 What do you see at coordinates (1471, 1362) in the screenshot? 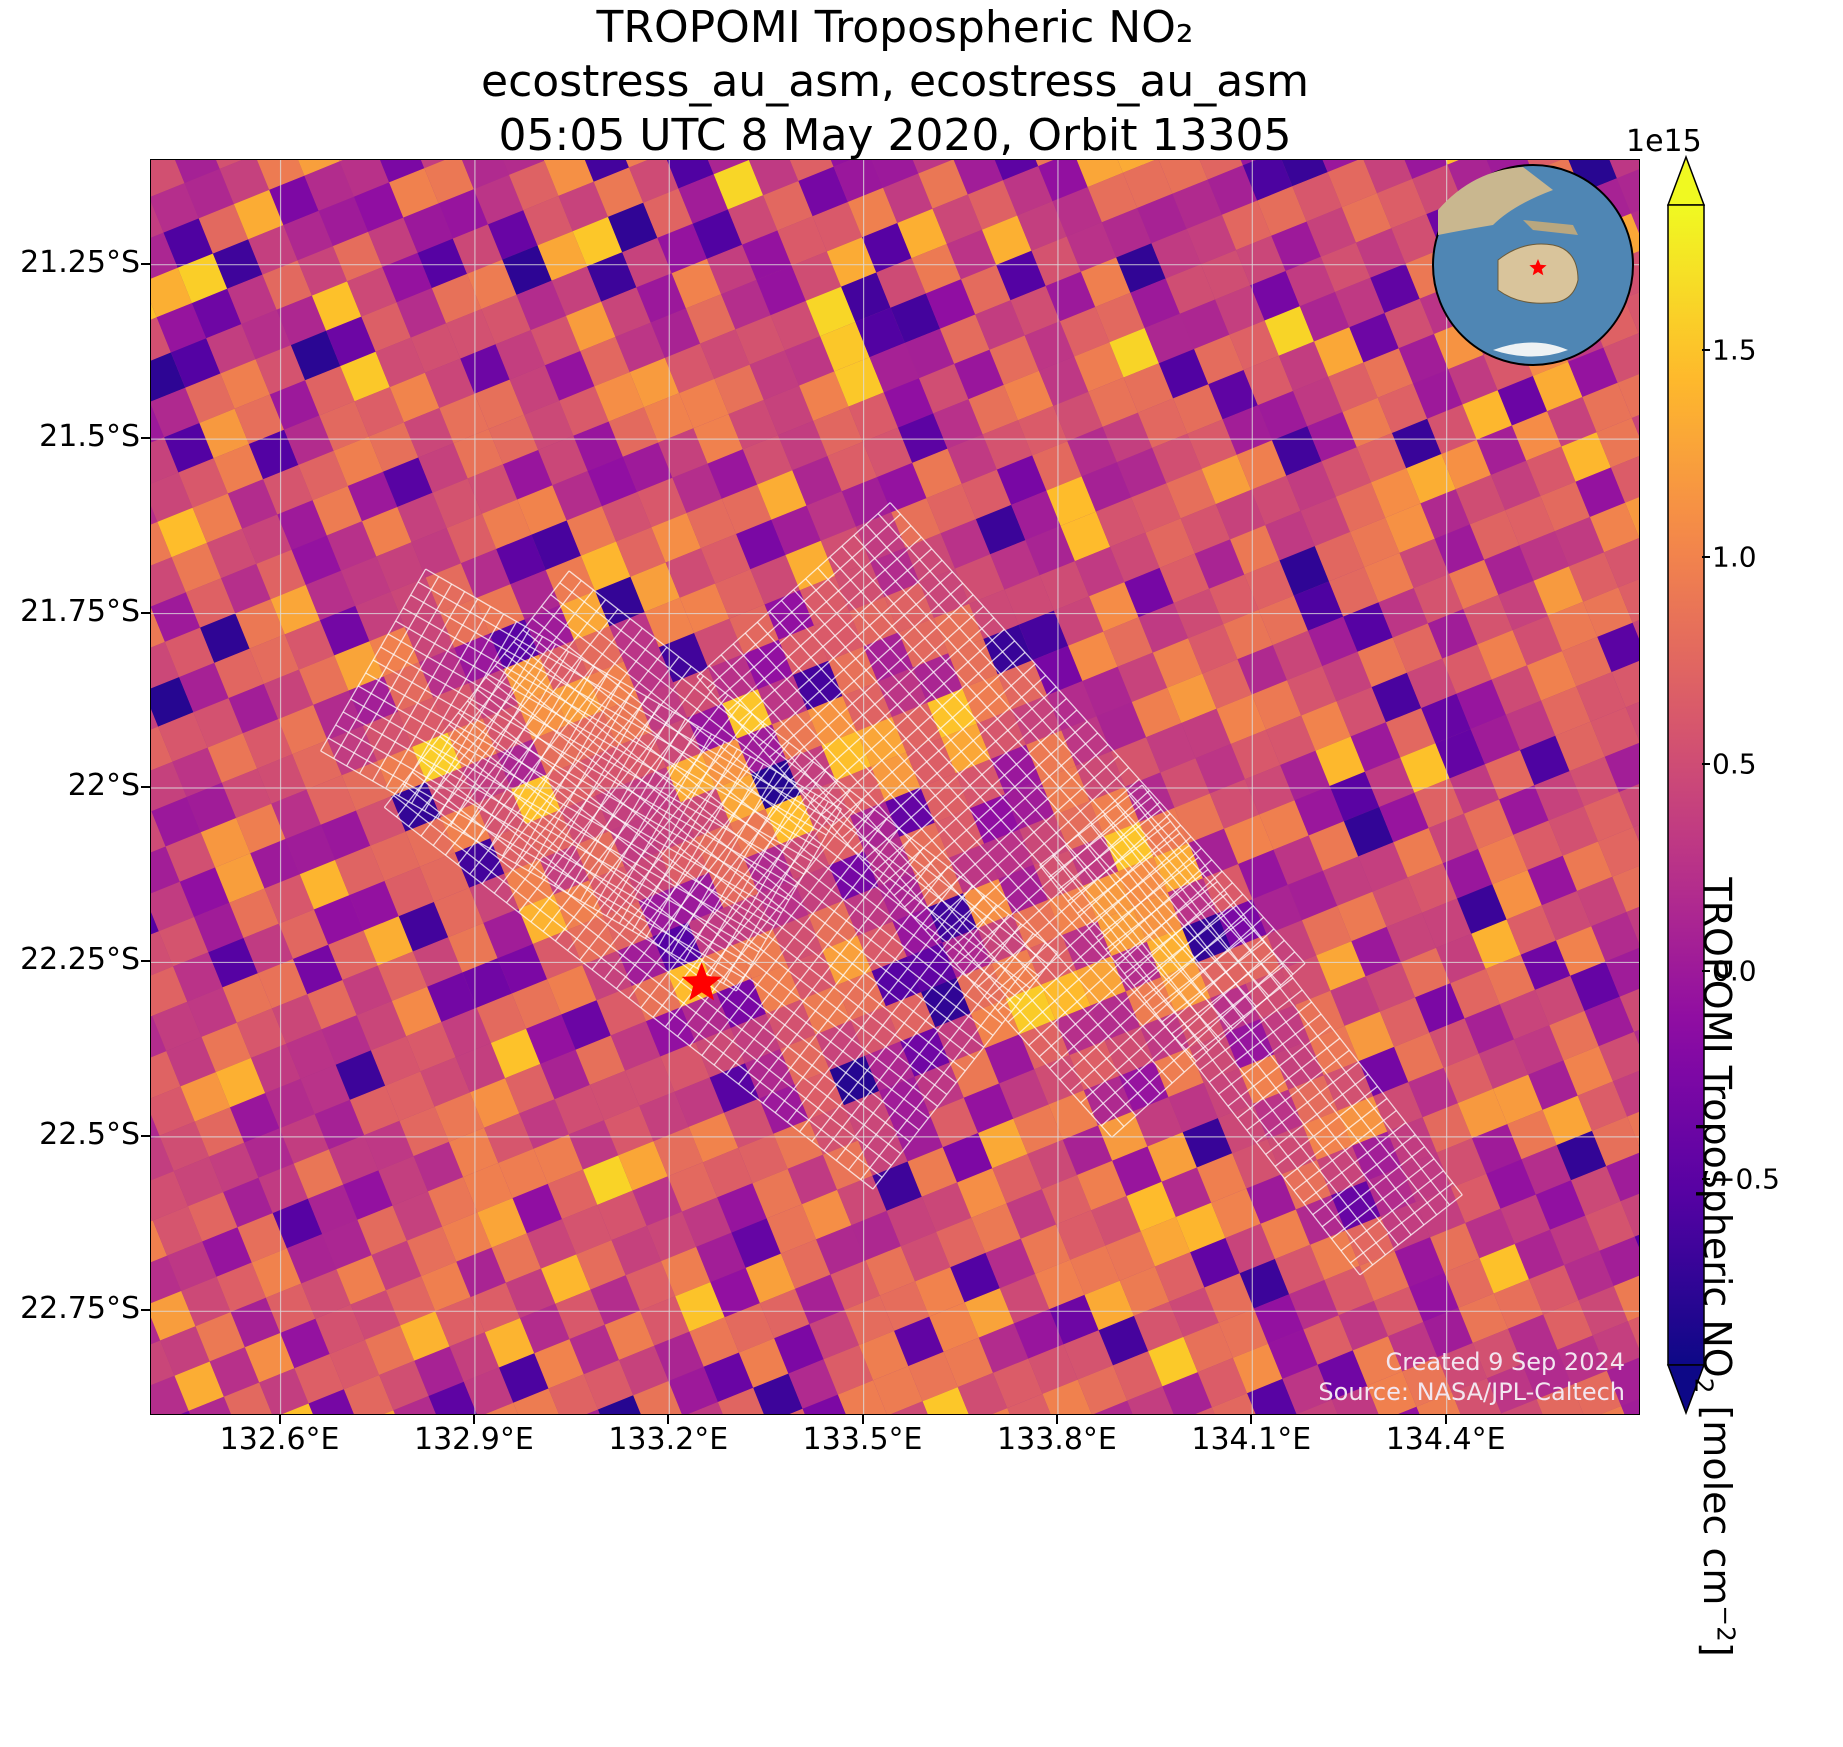
I see `created-date: Created 9 Sep 2024` at bounding box center [1471, 1362].